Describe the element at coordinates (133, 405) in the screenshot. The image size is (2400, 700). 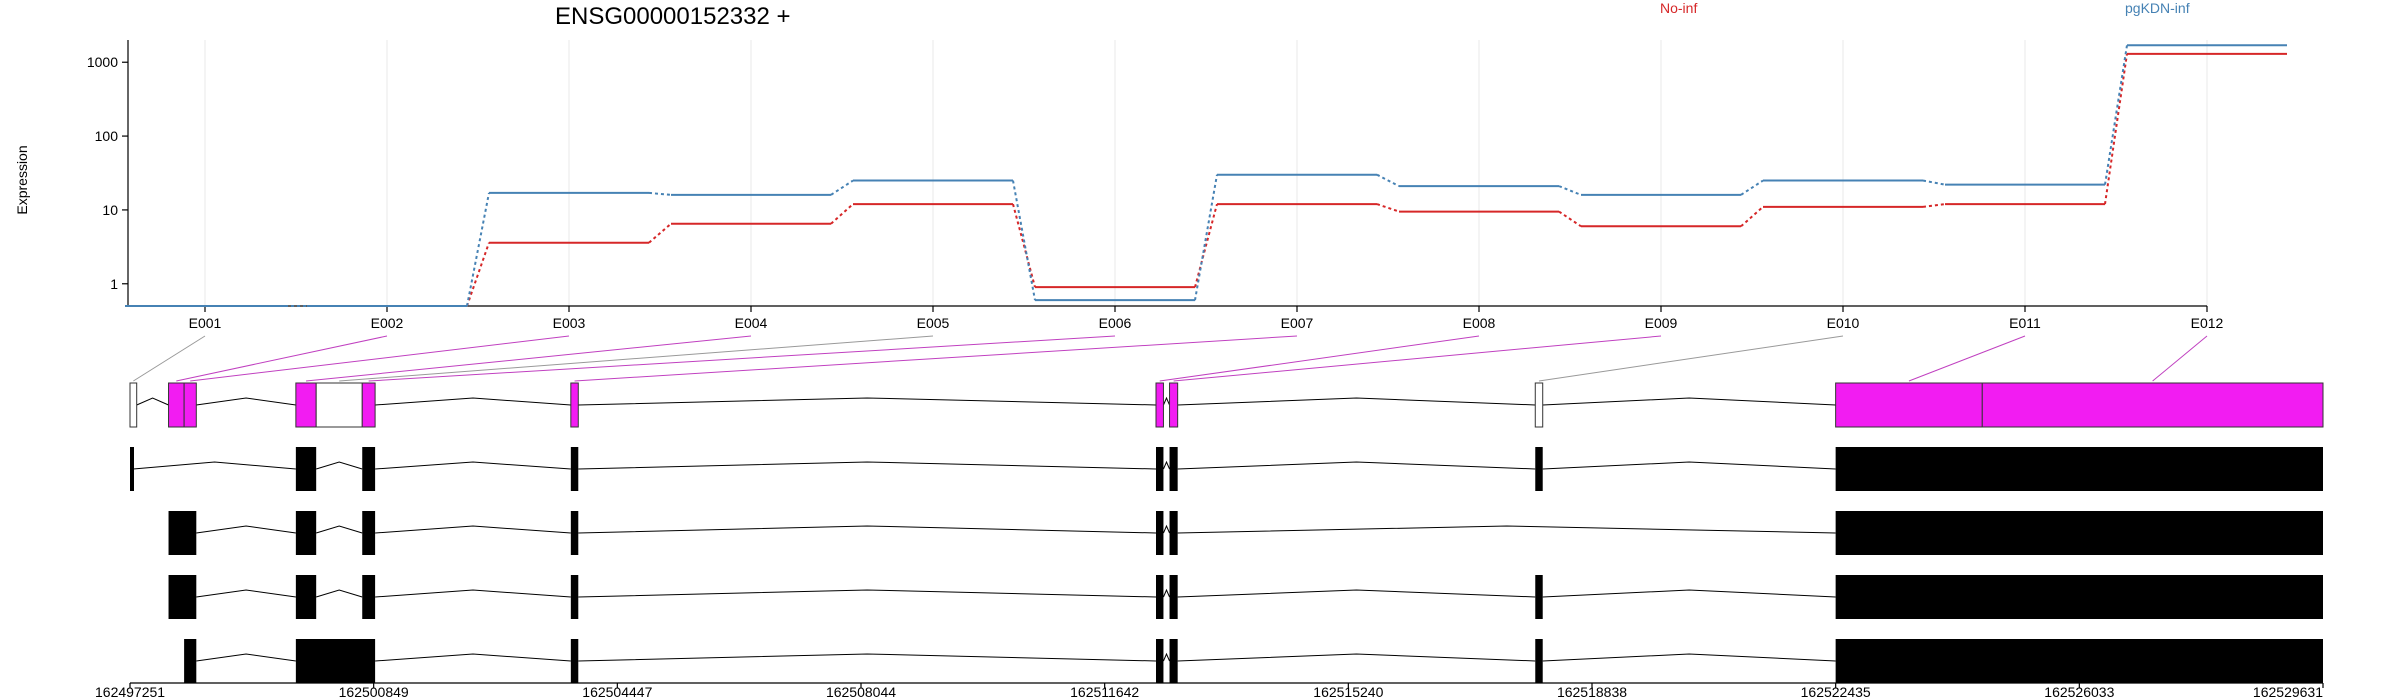
I see `exon-E001` at that location.